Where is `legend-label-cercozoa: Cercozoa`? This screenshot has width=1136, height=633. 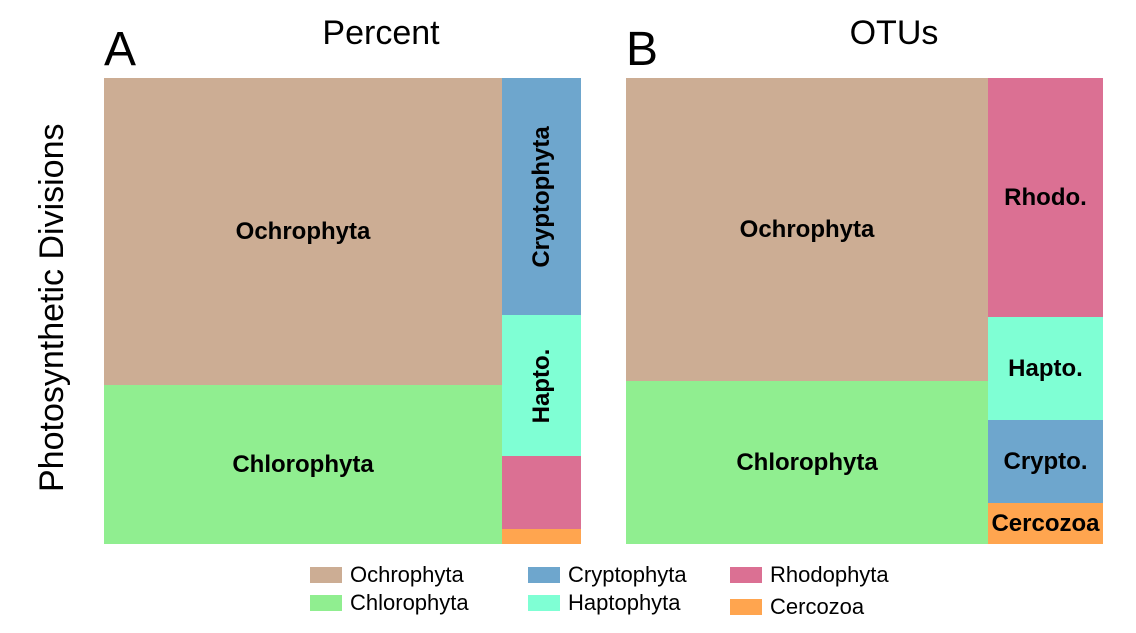
legend-label-cercozoa: Cercozoa is located at coordinates (817, 606).